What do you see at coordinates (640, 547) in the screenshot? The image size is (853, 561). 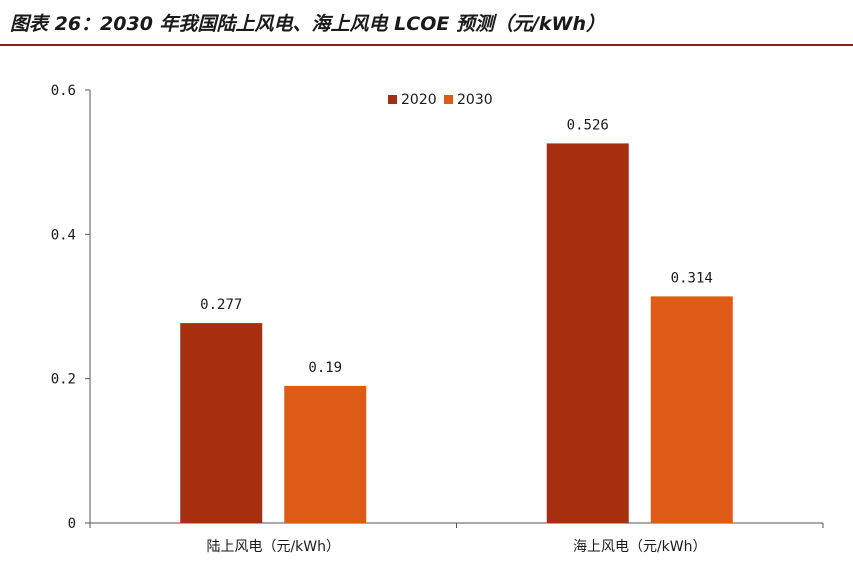 I see `x-category-label: 海上风电（元/kWh）` at bounding box center [640, 547].